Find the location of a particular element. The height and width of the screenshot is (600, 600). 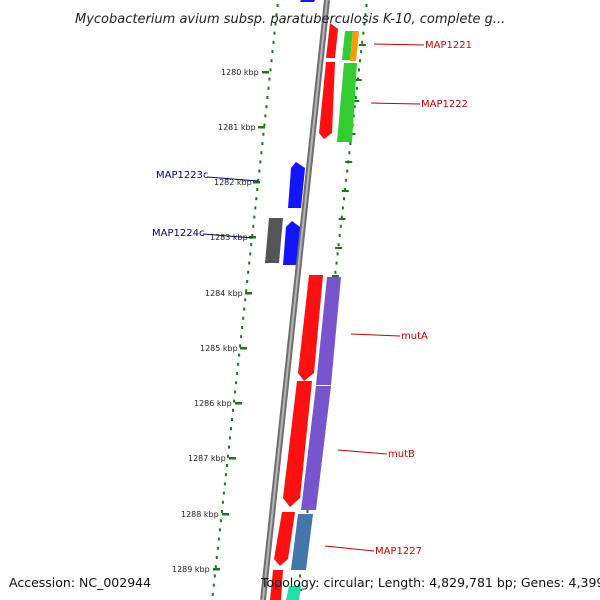

gene-label-muta: mutA is located at coordinates (414, 336).